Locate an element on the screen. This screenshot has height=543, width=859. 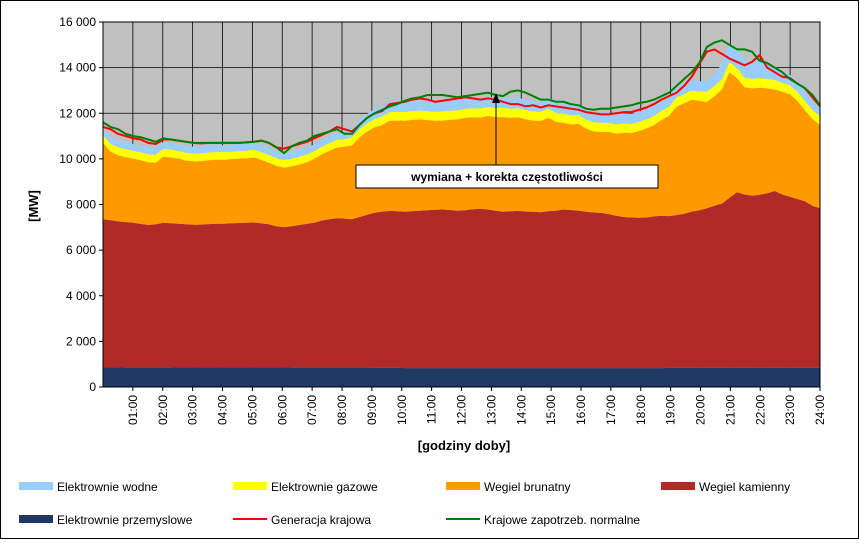
x-tick-label: 17:00 is located at coordinates (611, 410).